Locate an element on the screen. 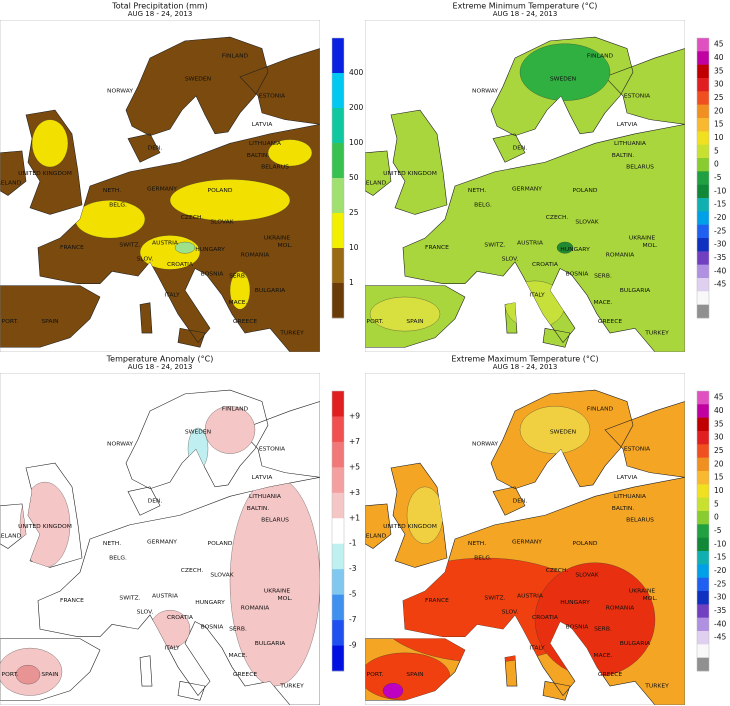  legend-label: 40 is located at coordinates (719, 410).